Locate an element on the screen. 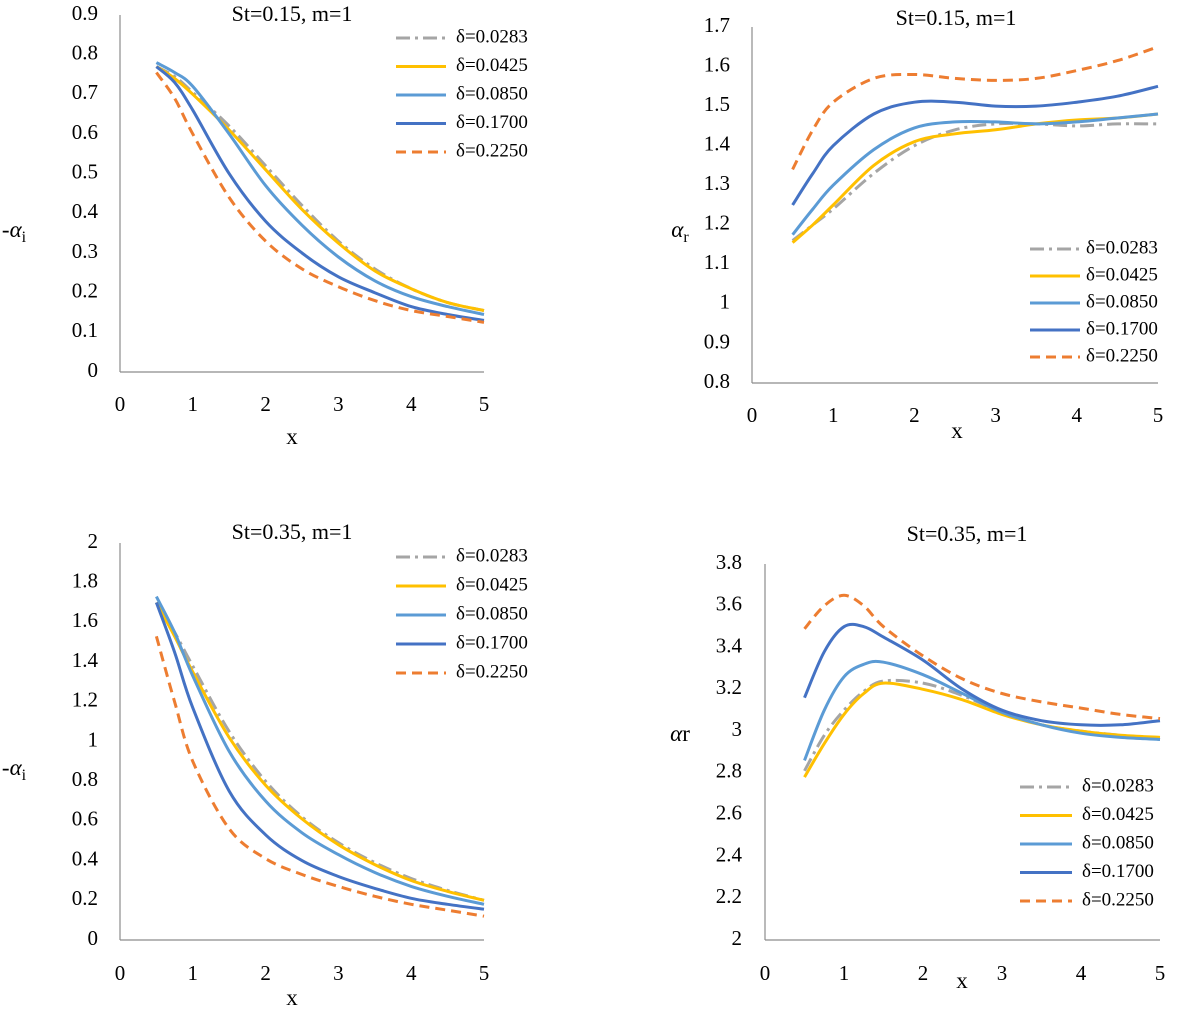 The width and height of the screenshot is (1200, 1013). y-tick-label: 2.2 is located at coordinates (729, 896).